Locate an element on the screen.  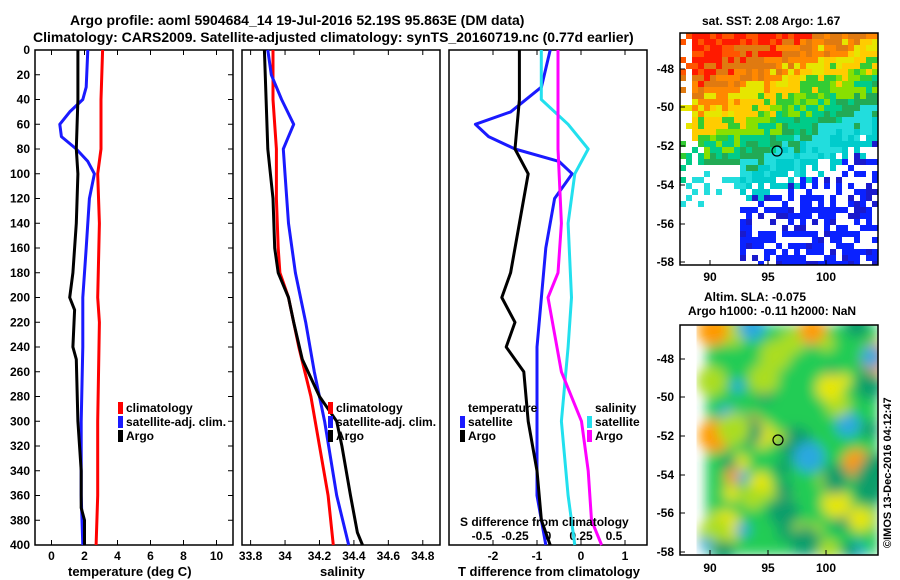
series-line-t-argo is located at coordinates (526, 298).